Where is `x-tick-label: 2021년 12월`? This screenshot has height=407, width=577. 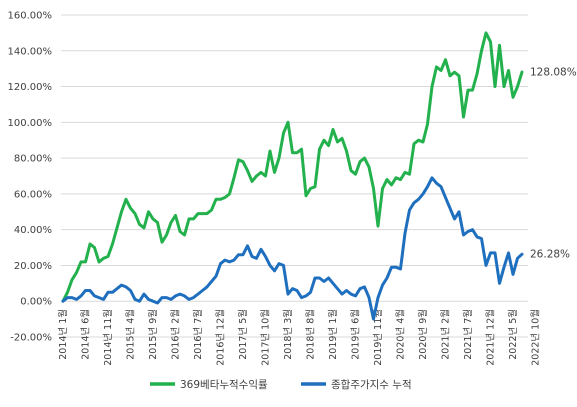
x-tick-label: 2021년 12월 is located at coordinates (491, 337).